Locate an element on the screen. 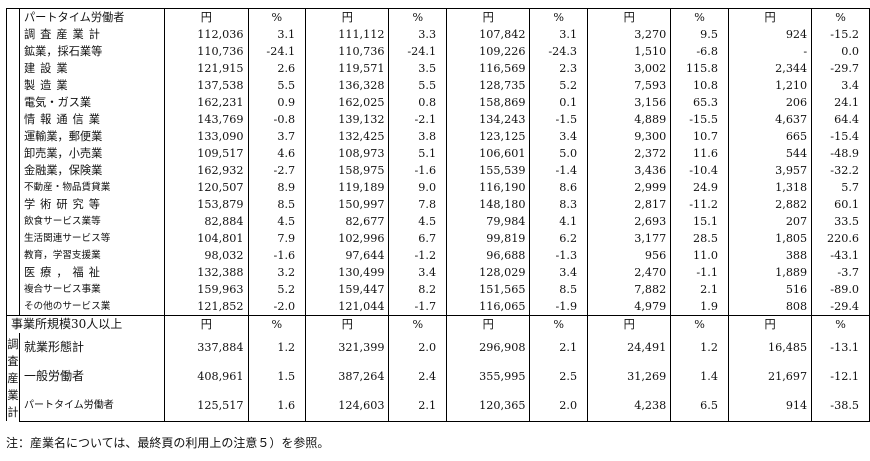  change-cell: 33.5 is located at coordinates (840, 221).